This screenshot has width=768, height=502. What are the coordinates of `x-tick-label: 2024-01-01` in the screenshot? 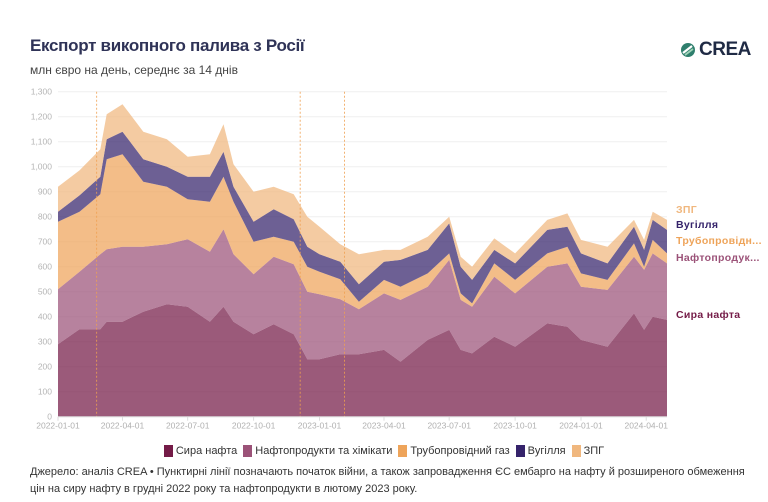 It's located at (581, 426).